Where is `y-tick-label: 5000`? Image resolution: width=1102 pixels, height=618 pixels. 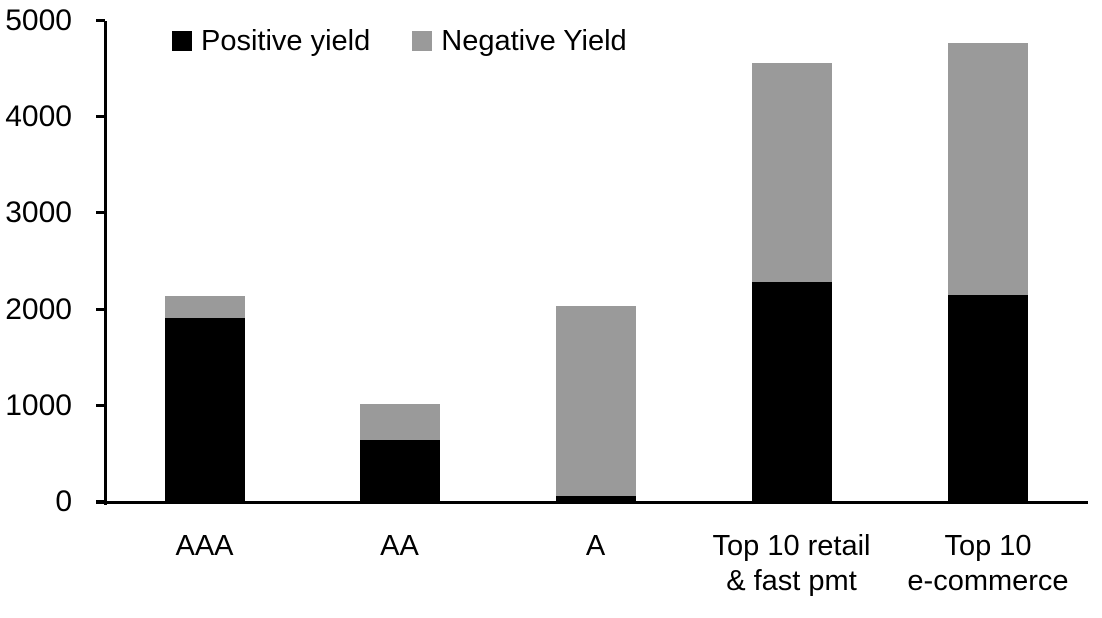 y-tick-label: 5000 is located at coordinates (38, 20).